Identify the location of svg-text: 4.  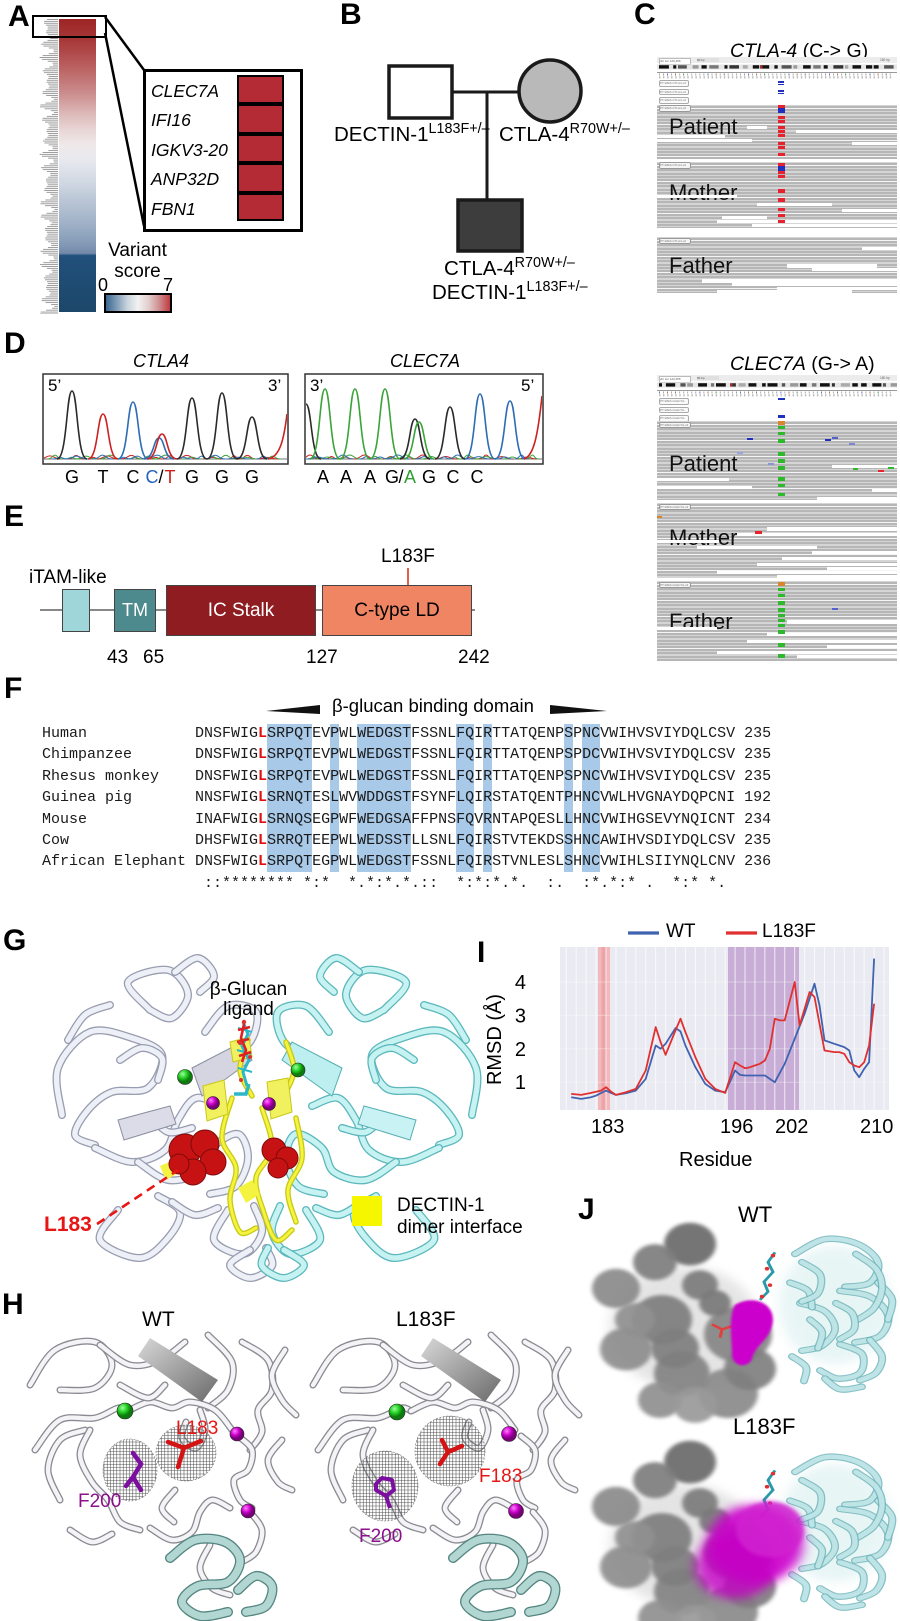
(520, 983).